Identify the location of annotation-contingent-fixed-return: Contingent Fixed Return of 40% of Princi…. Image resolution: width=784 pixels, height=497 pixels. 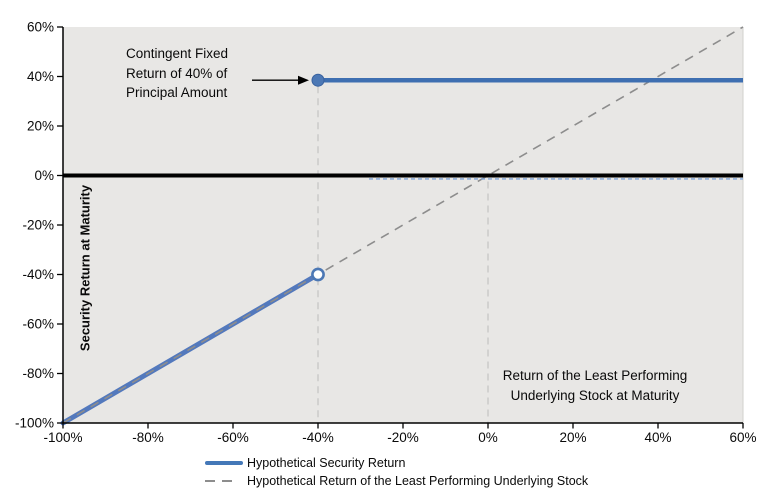
(177, 73).